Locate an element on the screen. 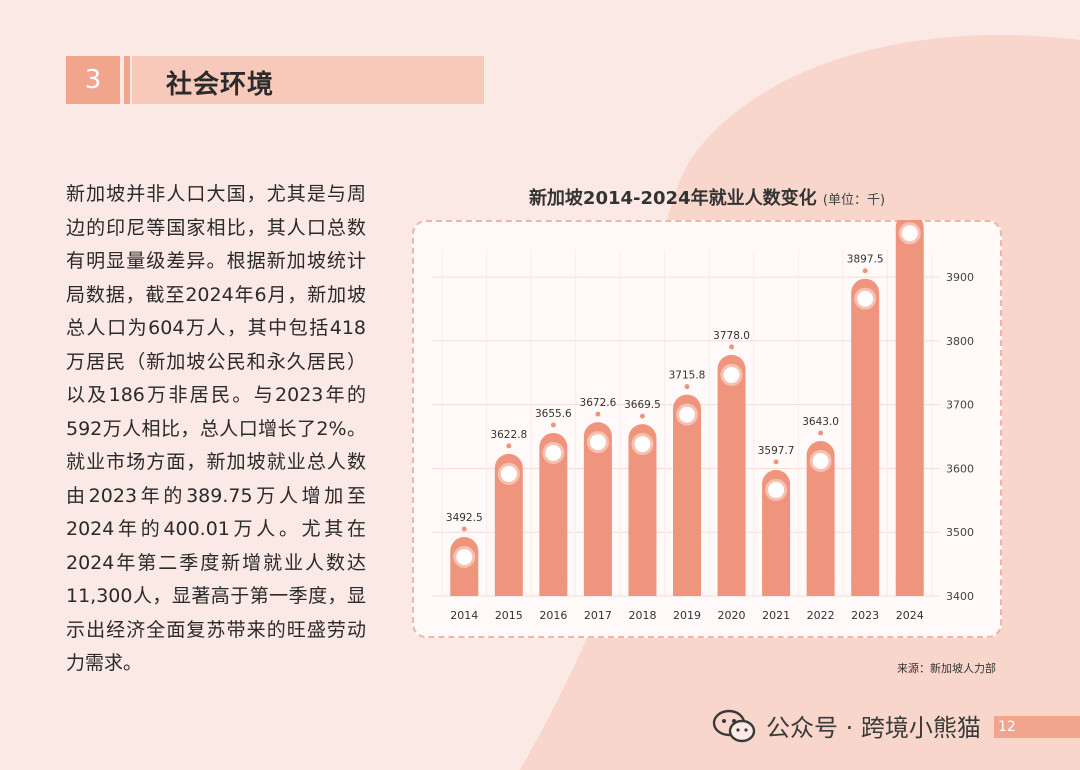  x-tick-label: 2021 is located at coordinates (776, 615).